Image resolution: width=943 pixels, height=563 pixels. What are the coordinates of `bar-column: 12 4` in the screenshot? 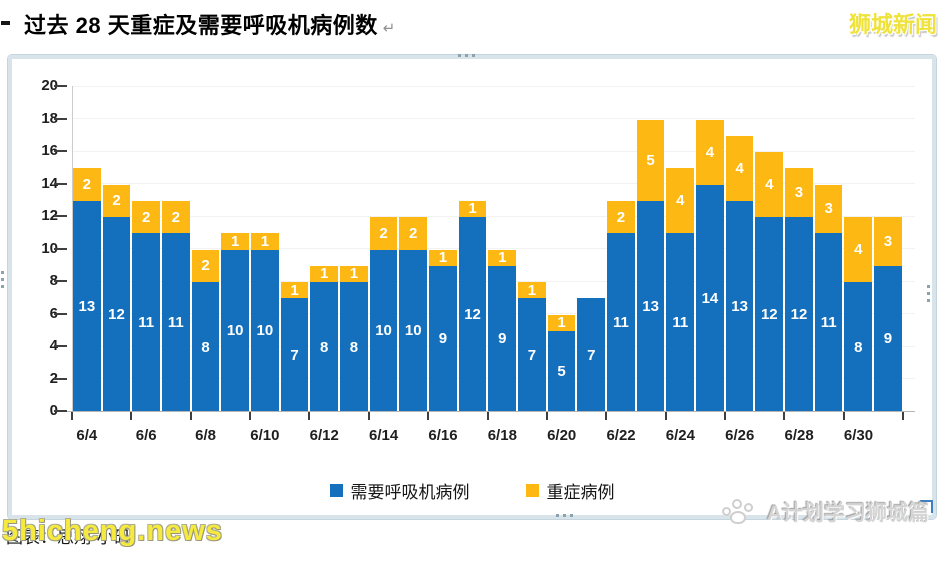 It's located at (769, 249).